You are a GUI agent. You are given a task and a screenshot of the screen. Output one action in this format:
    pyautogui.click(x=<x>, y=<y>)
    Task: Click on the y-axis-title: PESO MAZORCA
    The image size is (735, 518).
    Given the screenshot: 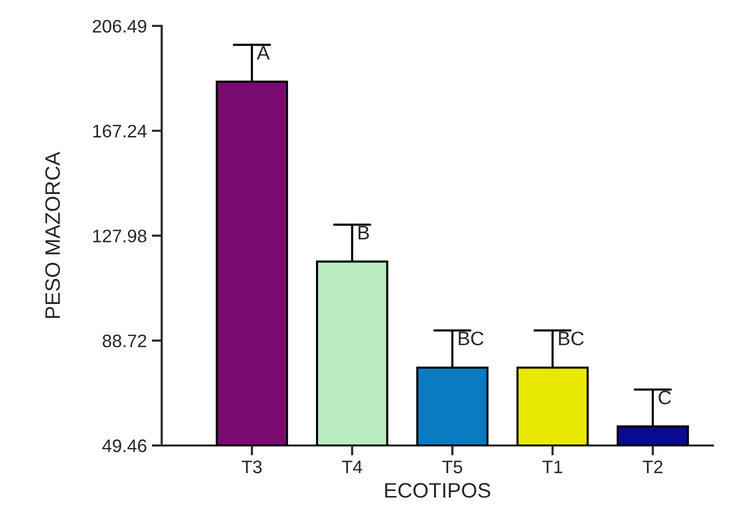 What is the action you would take?
    pyautogui.click(x=52, y=235)
    